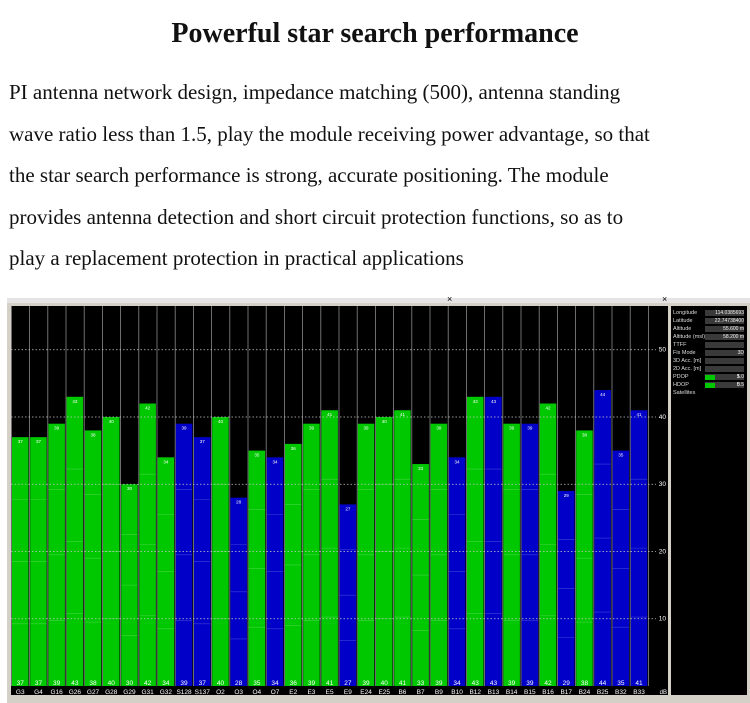 This screenshot has width=750, height=703. What do you see at coordinates (402, 692) in the screenshot?
I see `satellite-id-label: B6` at bounding box center [402, 692].